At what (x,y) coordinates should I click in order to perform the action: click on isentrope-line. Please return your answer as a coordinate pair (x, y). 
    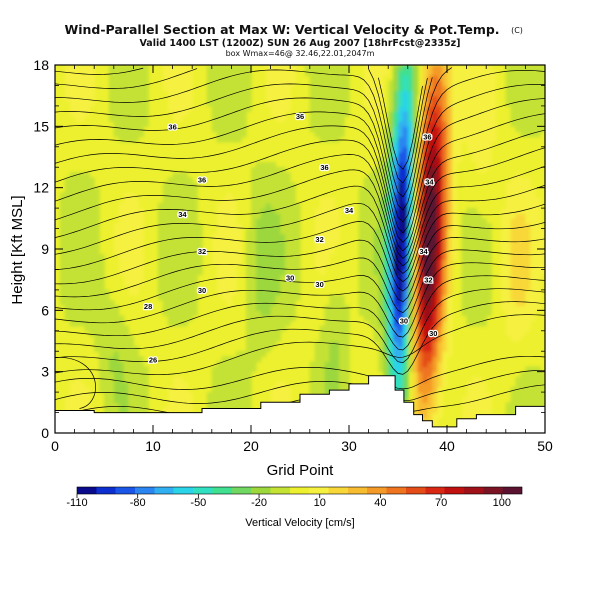
    Looking at the image, I should click on (300, 275).